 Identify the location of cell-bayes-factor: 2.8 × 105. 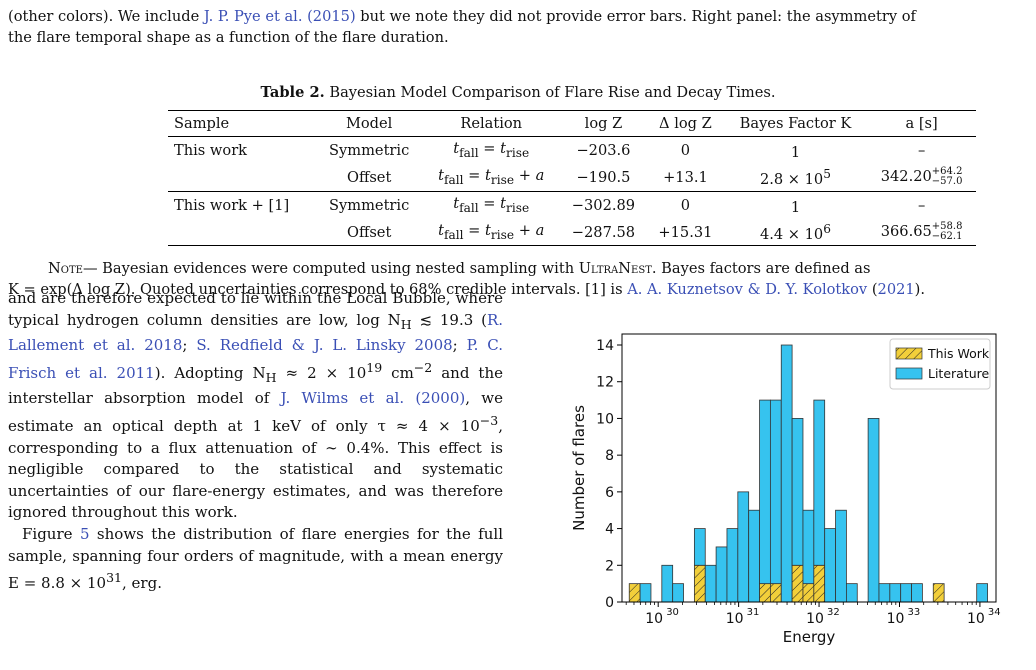
(795, 177).